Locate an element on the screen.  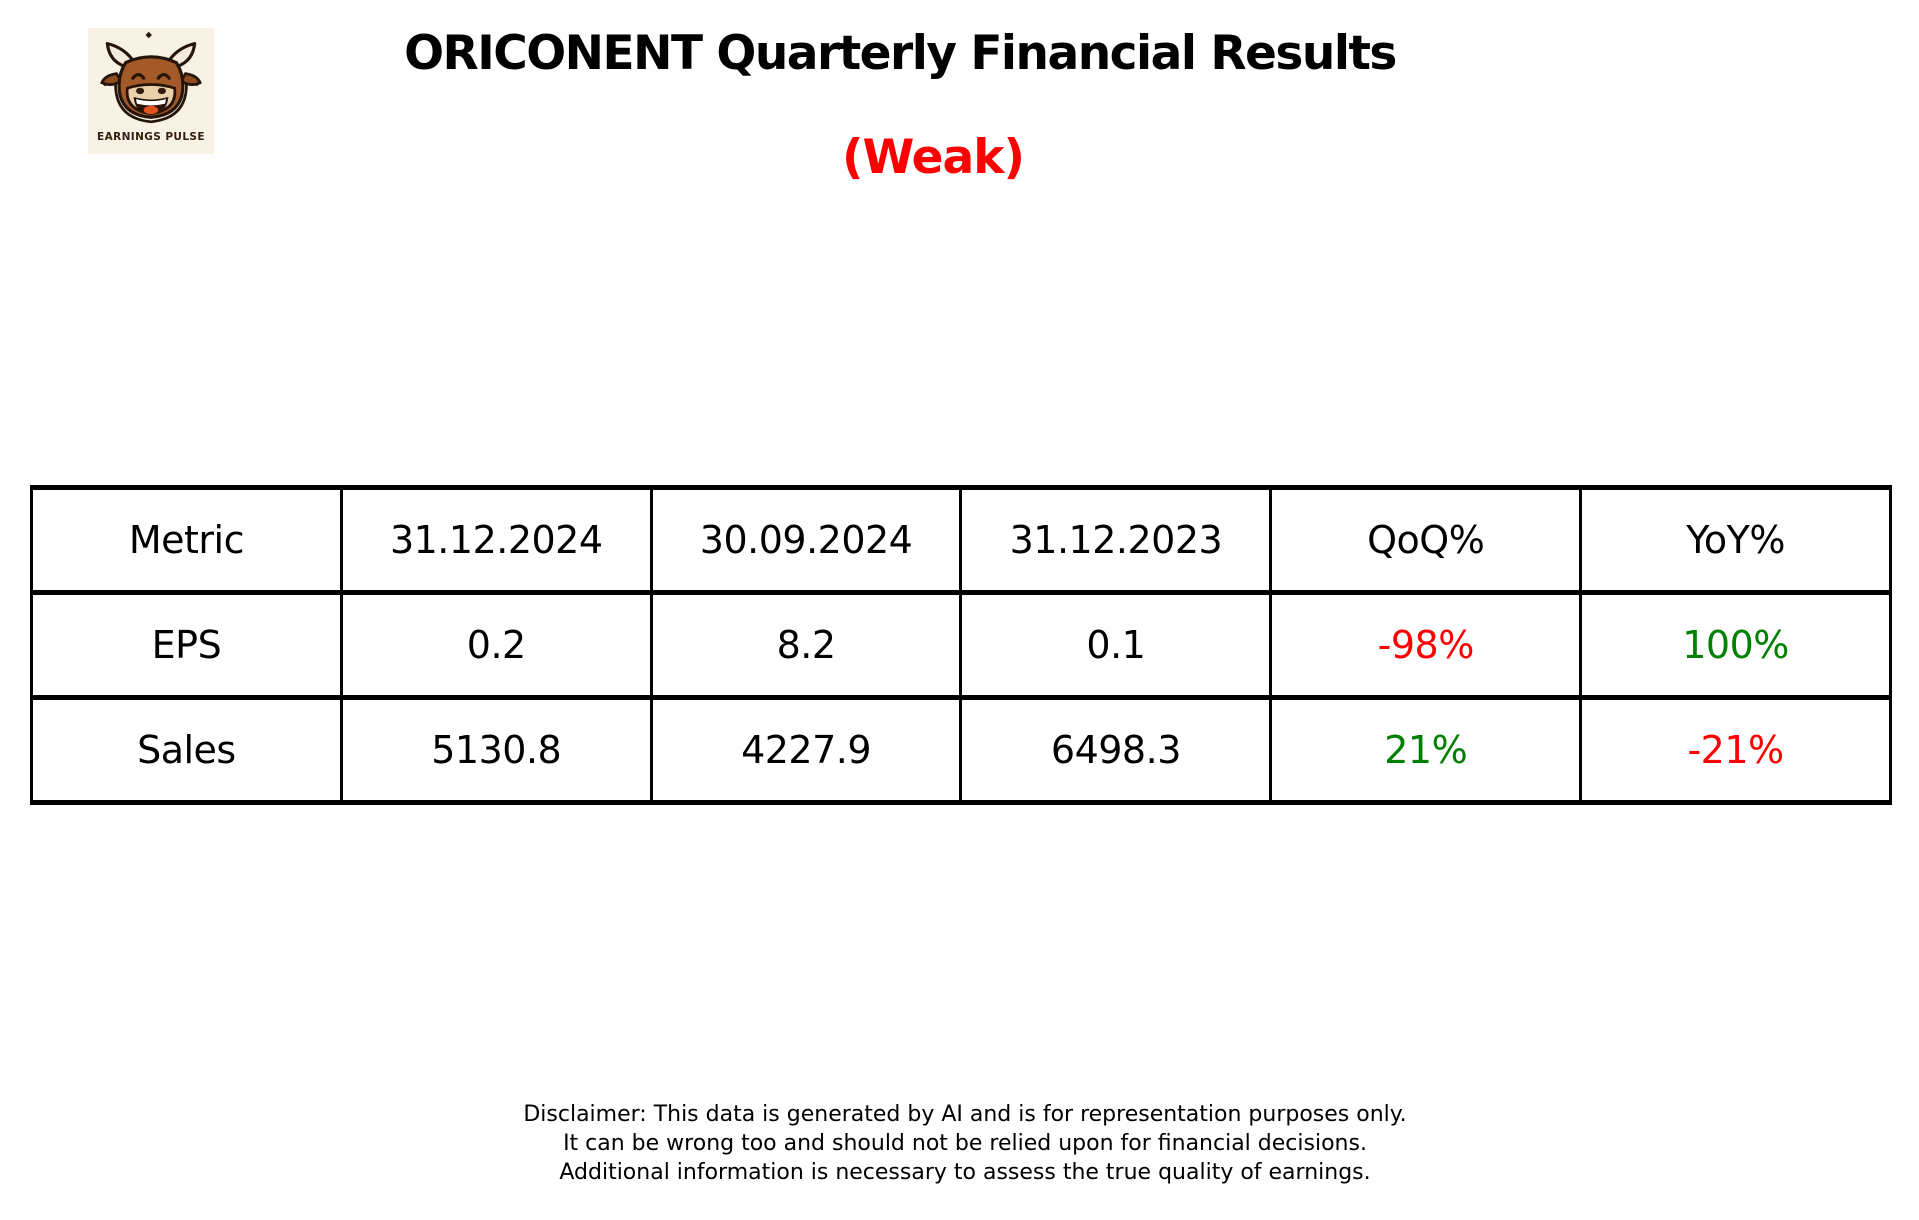
value-cell: 6498.3 is located at coordinates (1116, 750).